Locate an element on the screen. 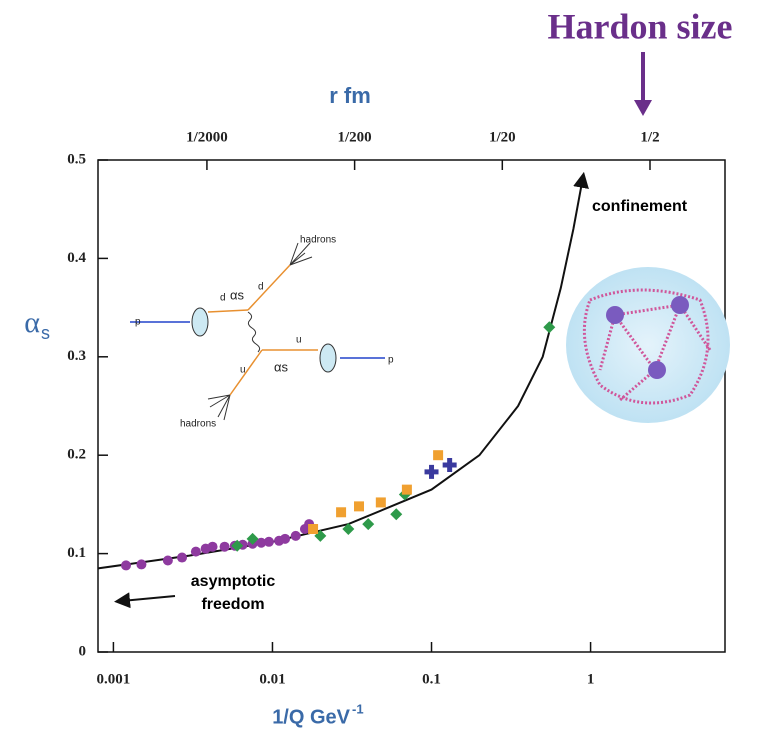 Image resolution: width=771 pixels, height=732 pixels. y-tick-label: 0.1 is located at coordinates (76, 553).